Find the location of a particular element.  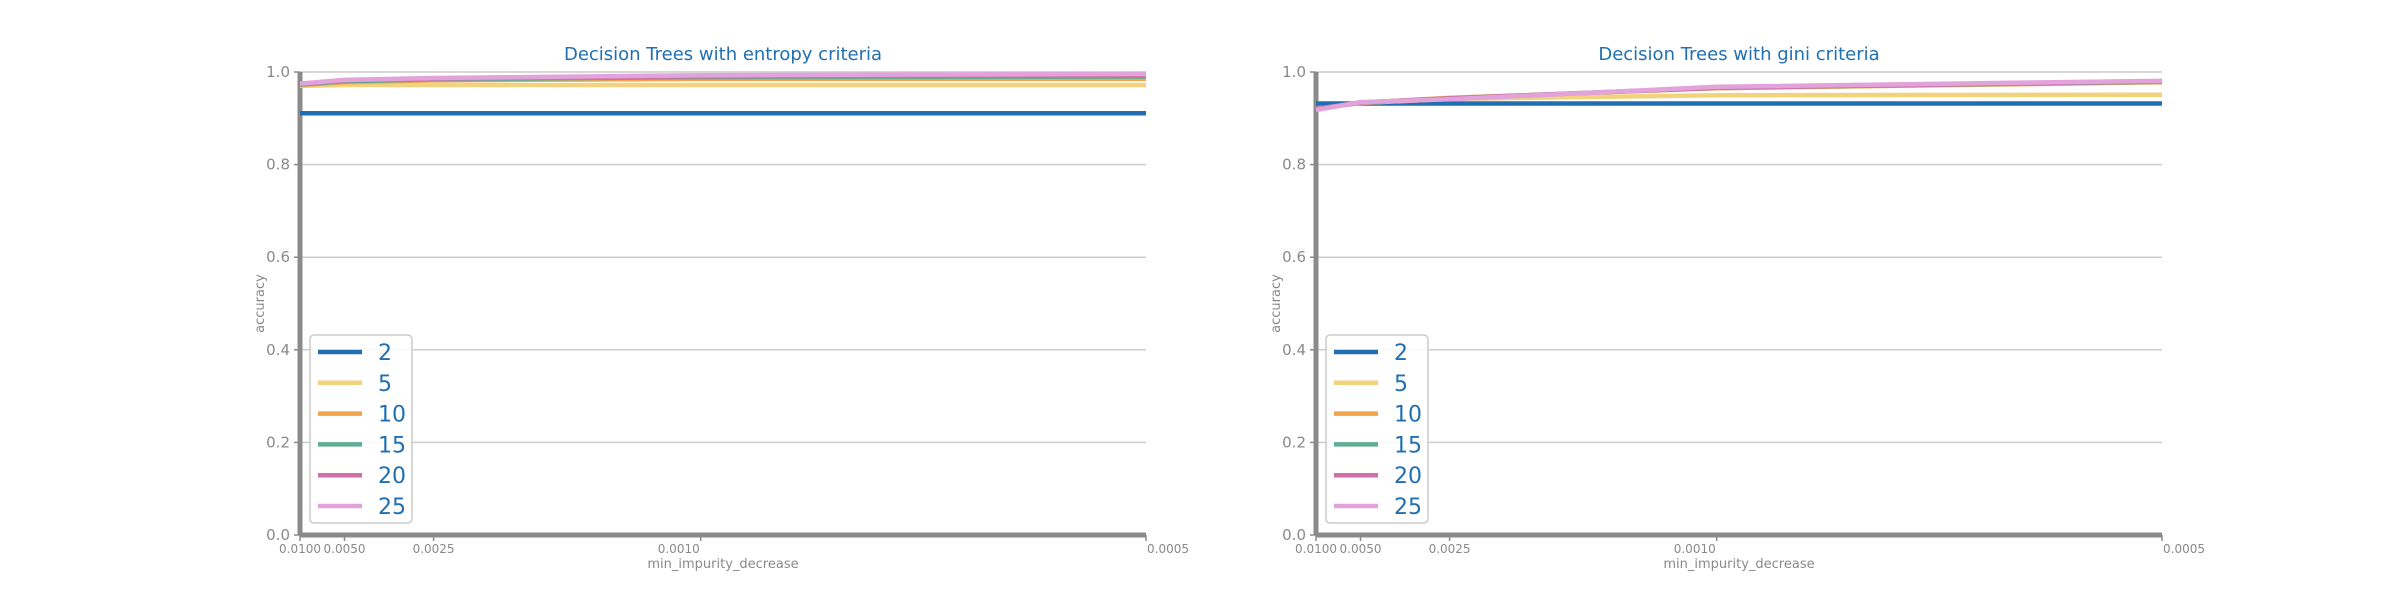

chart-title: Decision Trees with entropy criteria is located at coordinates (723, 54).